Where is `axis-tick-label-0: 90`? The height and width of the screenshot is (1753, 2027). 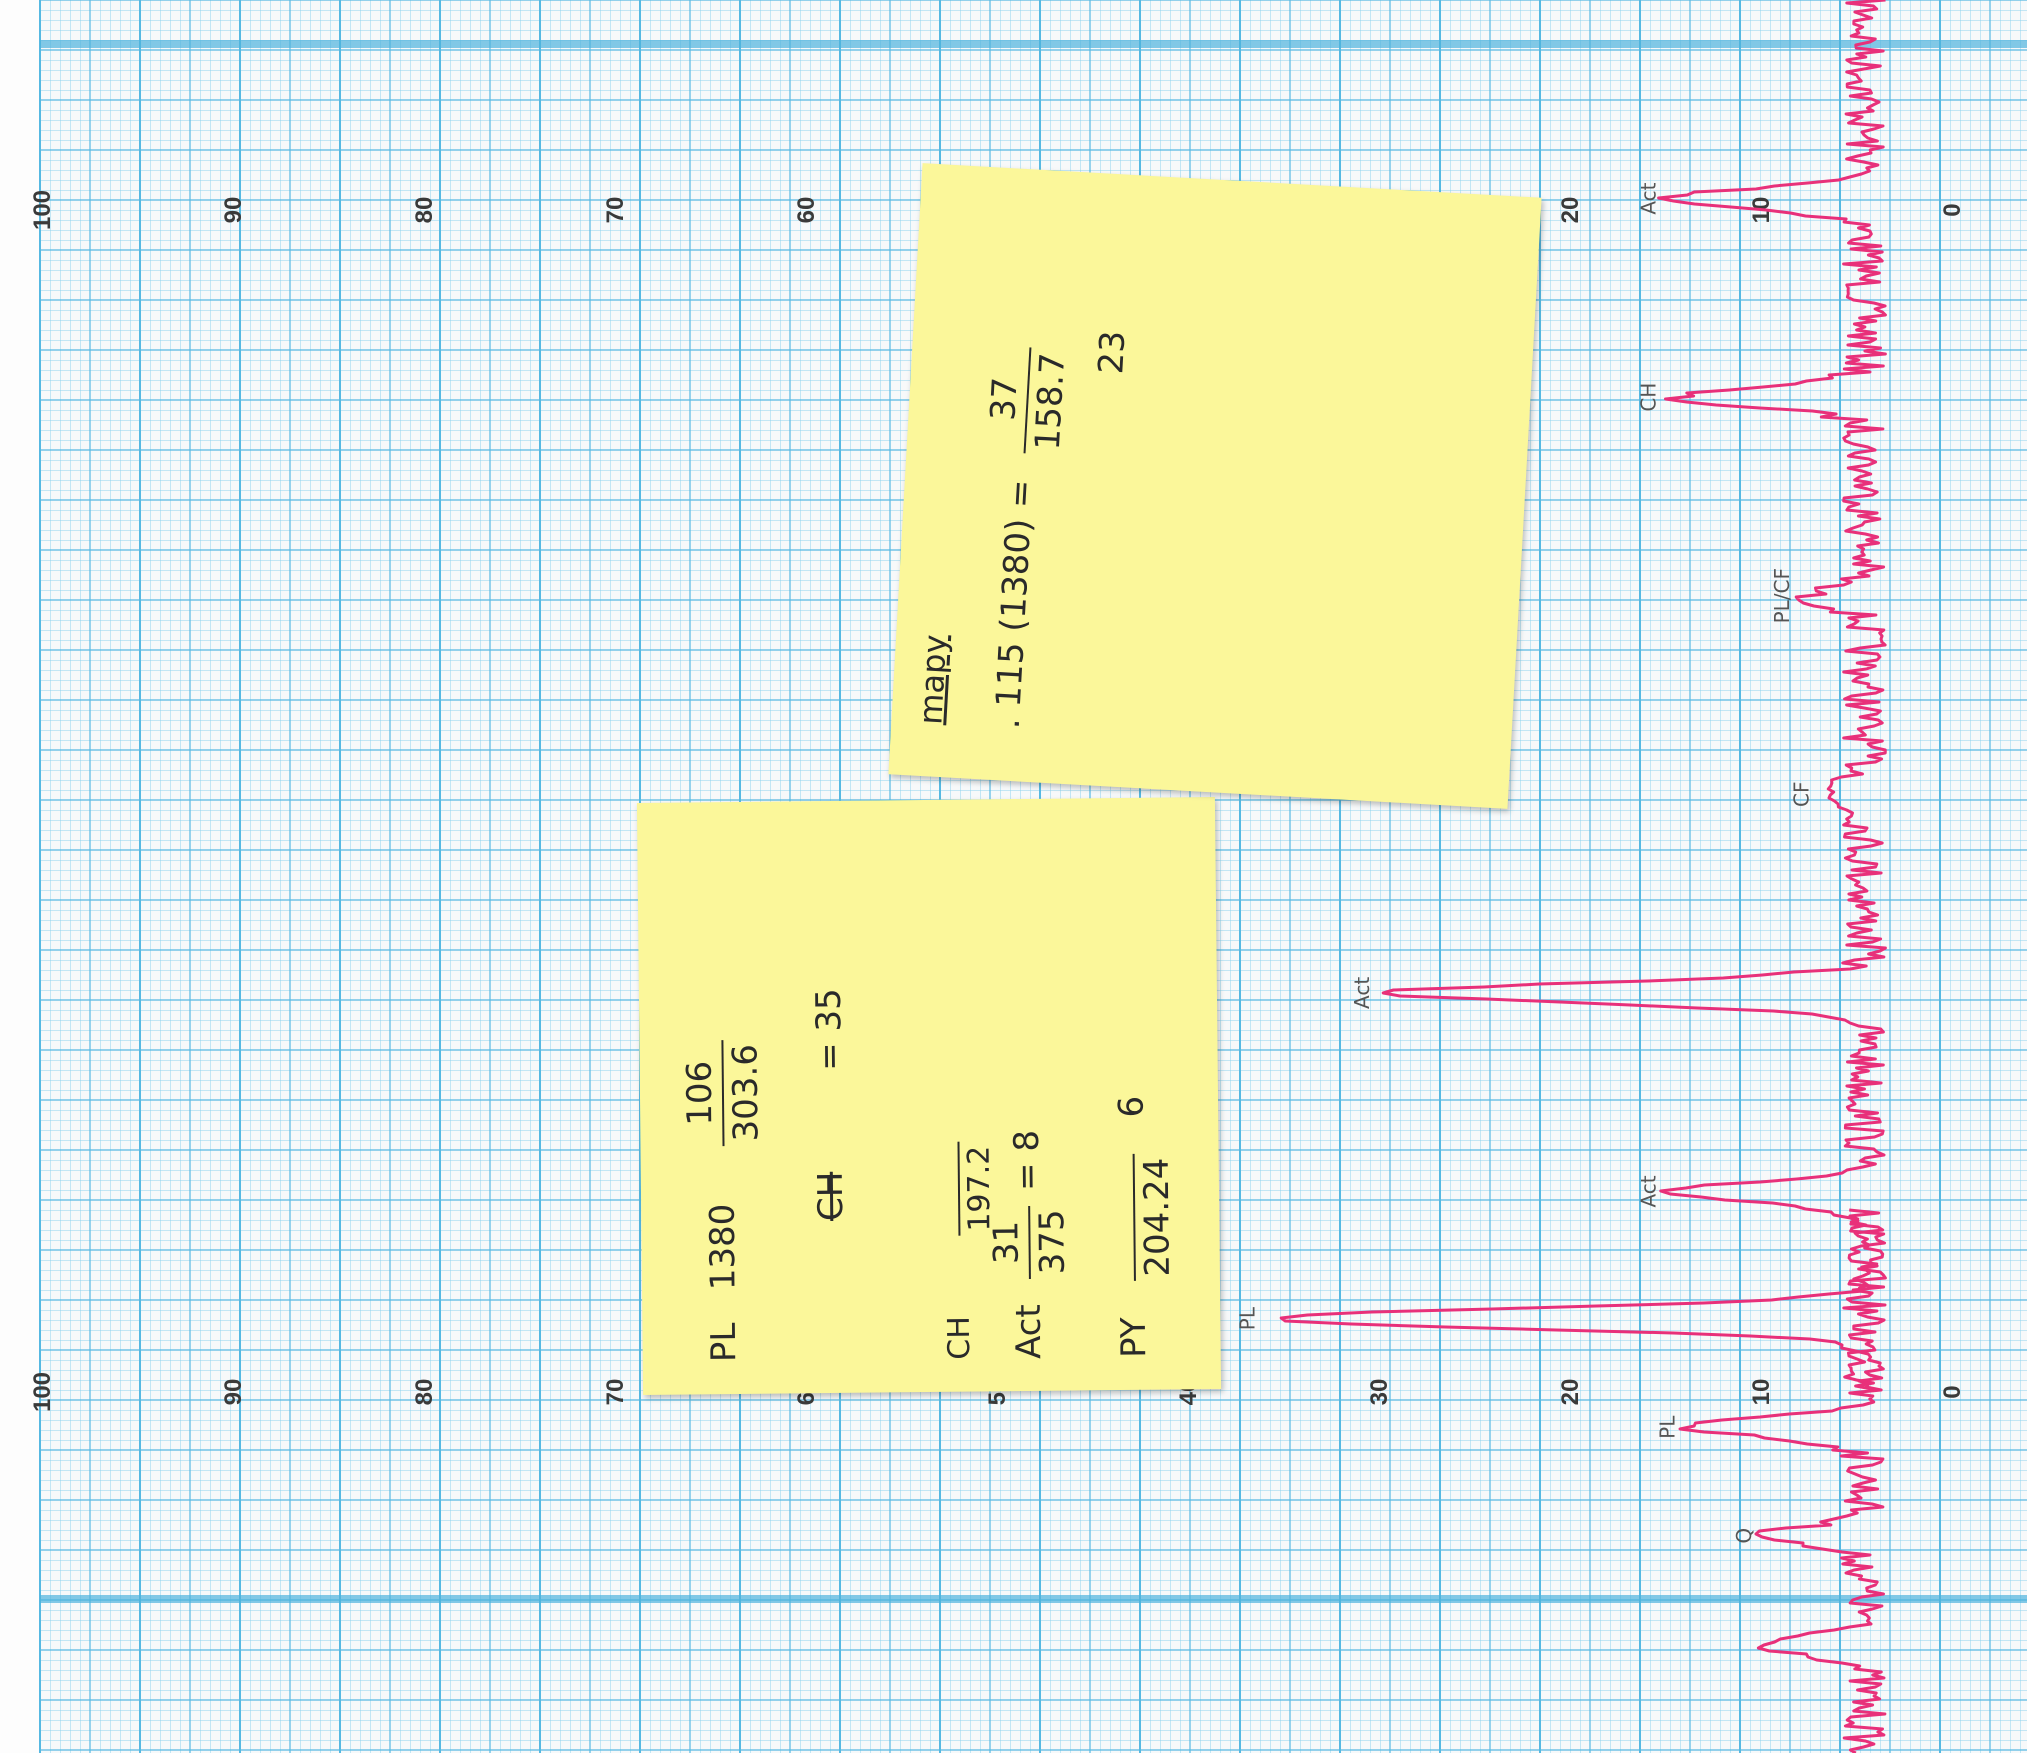
axis-tick-label-0: 90 is located at coordinates (233, 210).